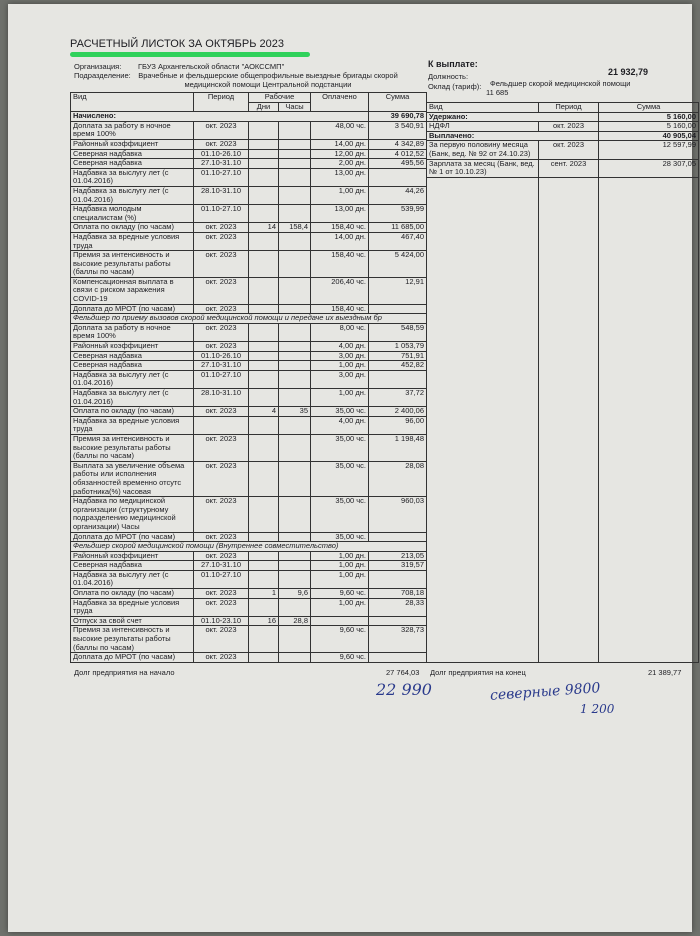 Image resolution: width=700 pixels, height=936 pixels. What do you see at coordinates (482, 126) in the screenshot?
I see `kind: НДФЛ` at bounding box center [482, 126].